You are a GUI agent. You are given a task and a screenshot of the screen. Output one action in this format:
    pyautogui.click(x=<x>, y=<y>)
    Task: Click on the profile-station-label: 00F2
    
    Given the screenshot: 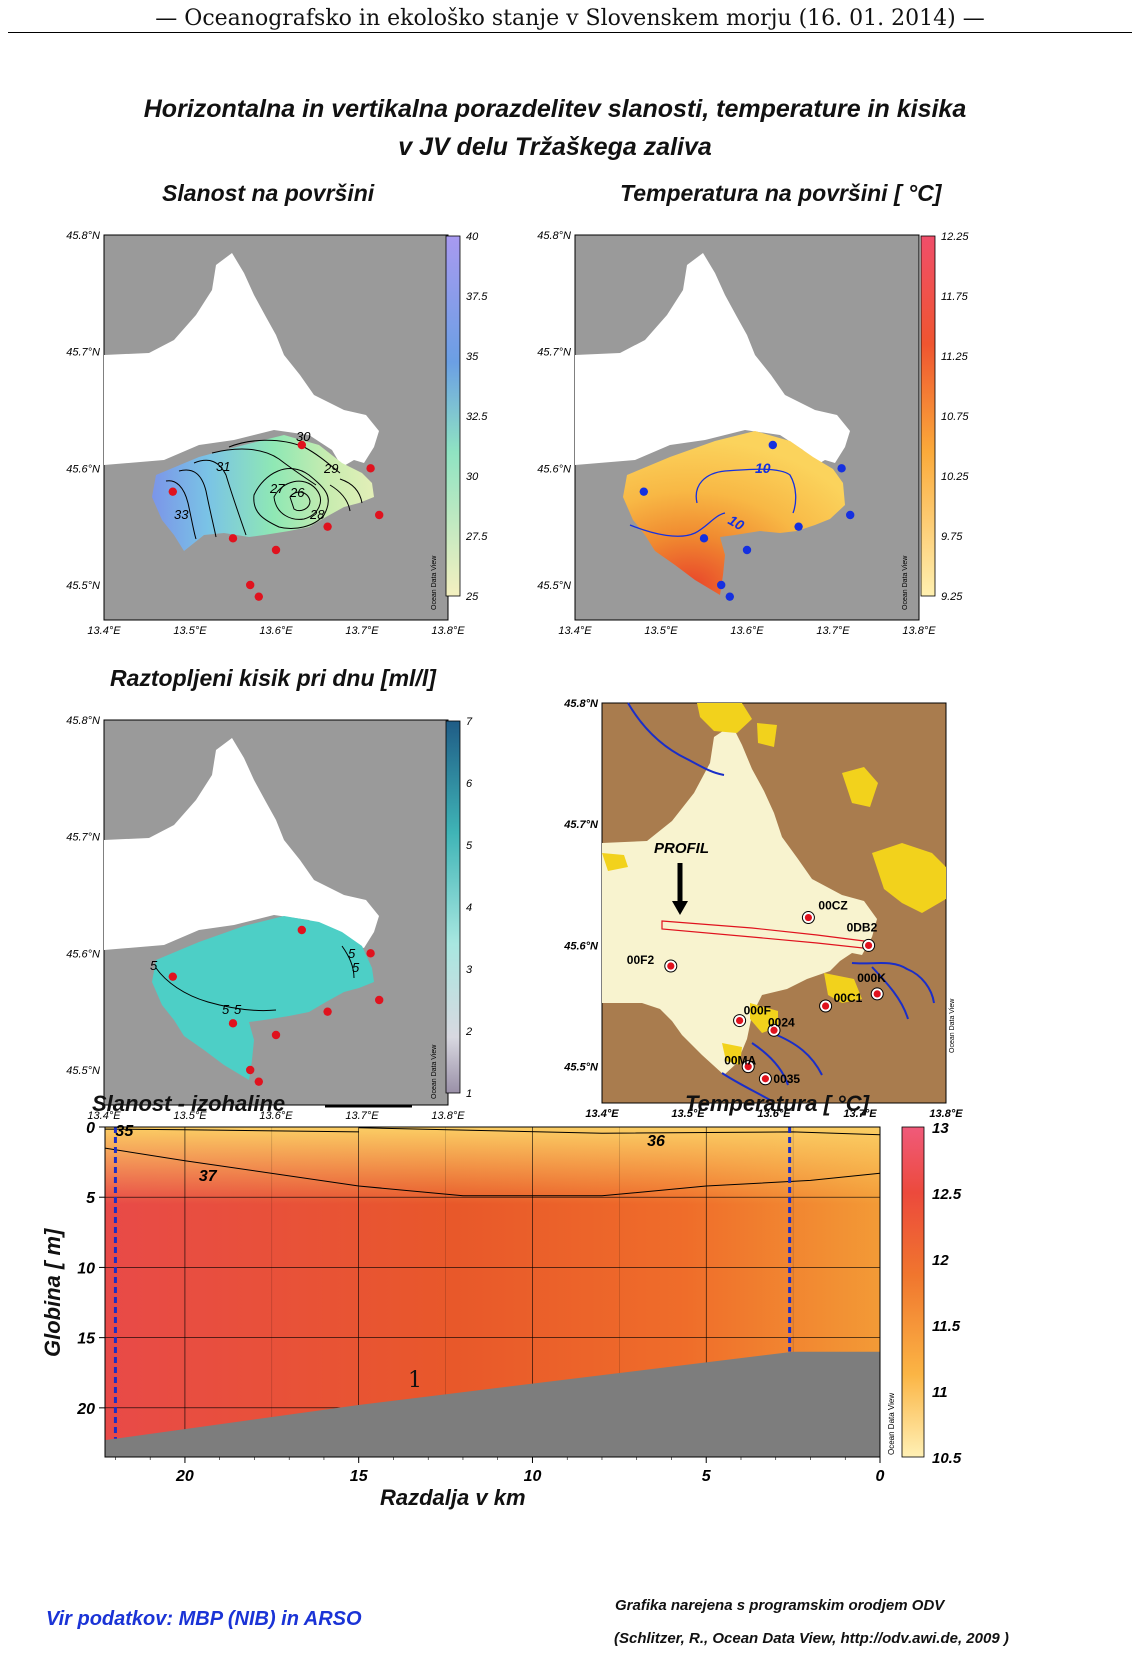 What is the action you would take?
    pyautogui.click(x=641, y=960)
    